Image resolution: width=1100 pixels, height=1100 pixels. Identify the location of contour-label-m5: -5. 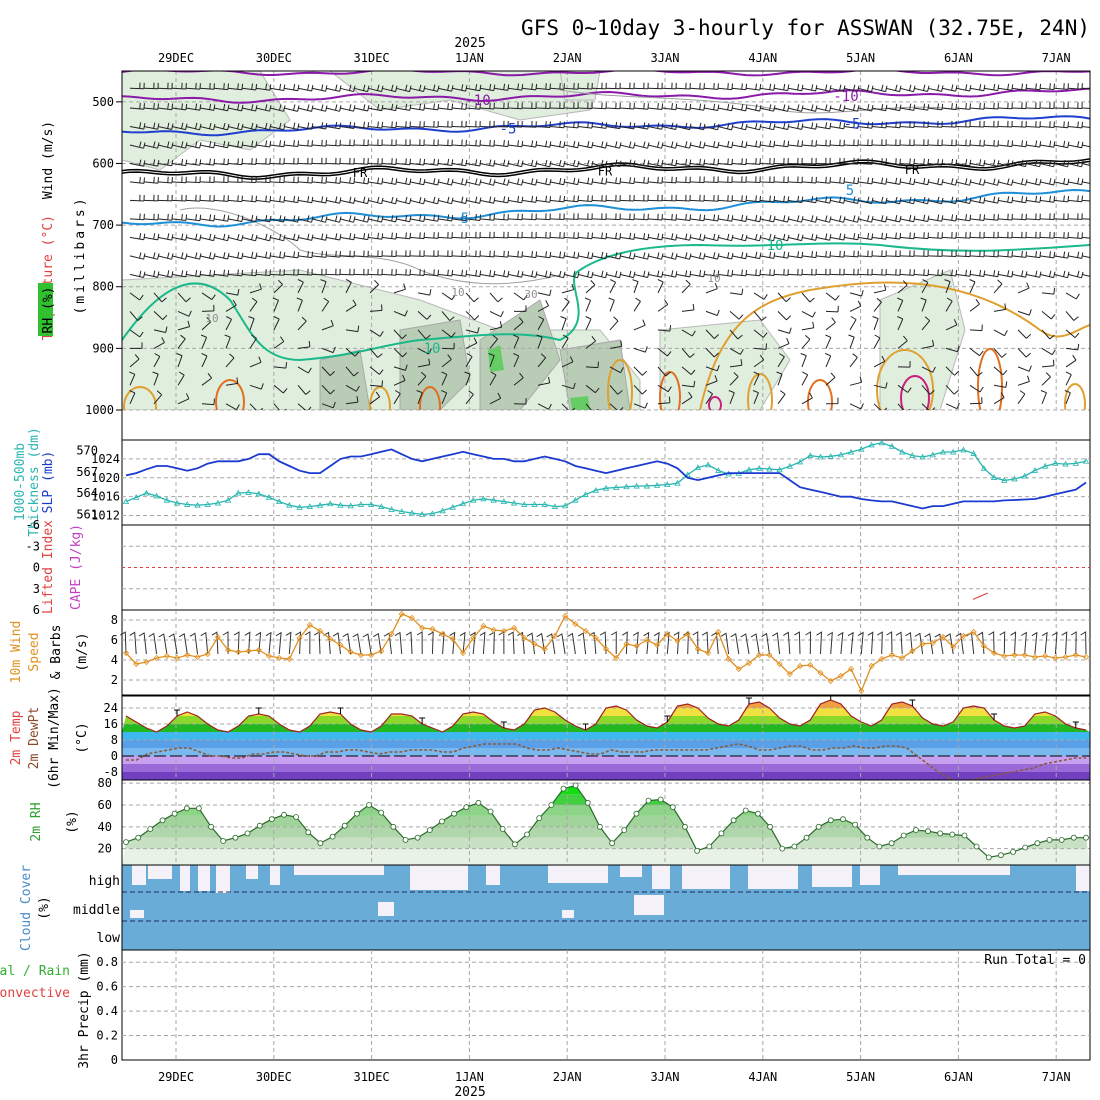
(508, 130).